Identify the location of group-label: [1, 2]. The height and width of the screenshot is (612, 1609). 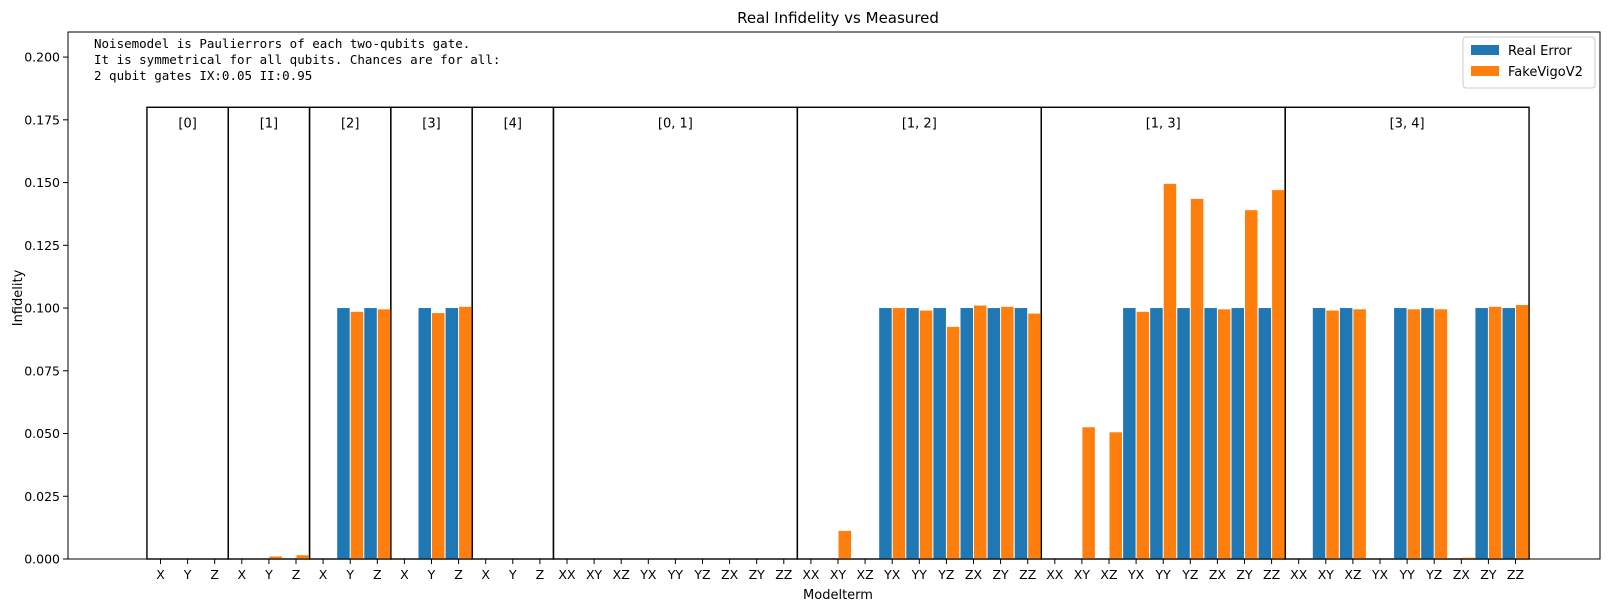
(919, 123).